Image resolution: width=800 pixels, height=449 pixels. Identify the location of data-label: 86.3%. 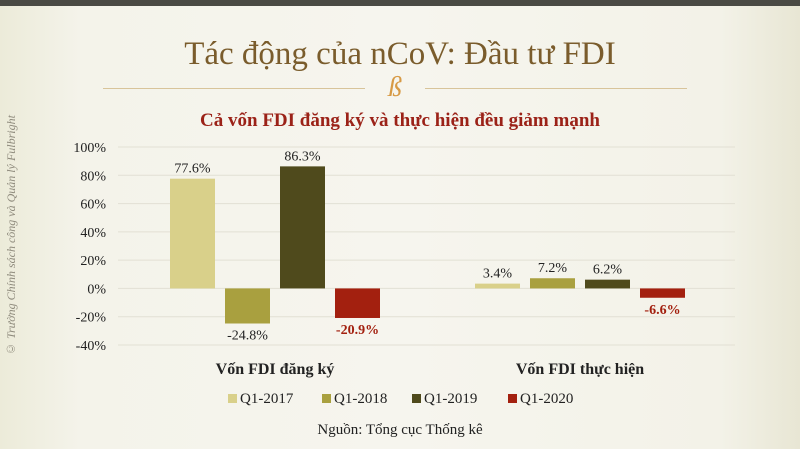
(302, 156).